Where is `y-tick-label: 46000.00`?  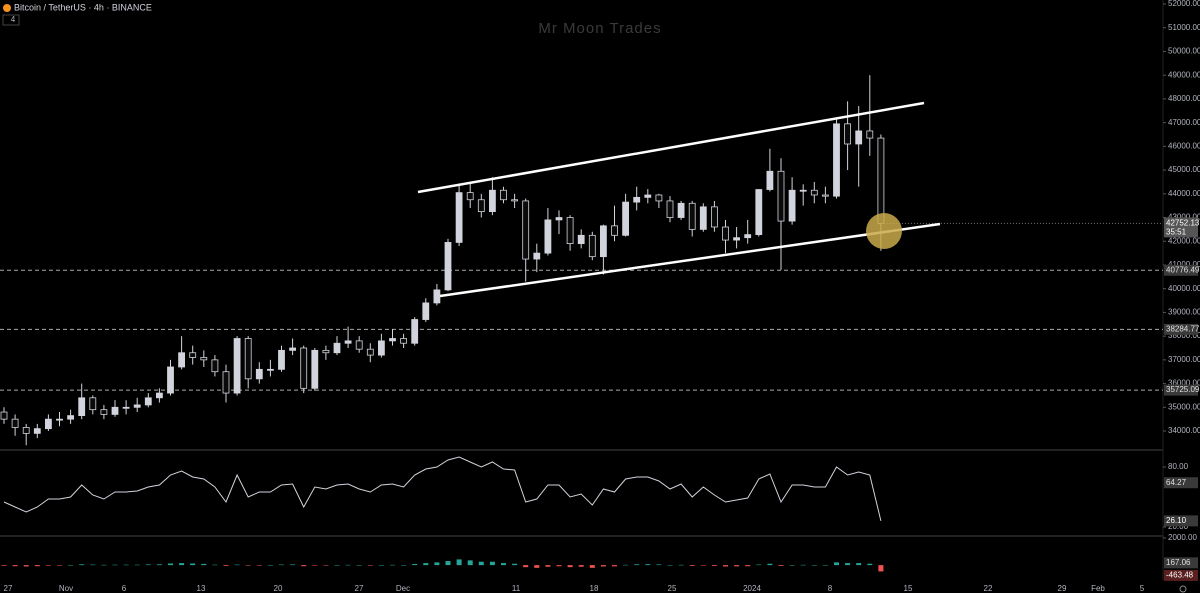
y-tick-label: 46000.00 is located at coordinates (1184, 145).